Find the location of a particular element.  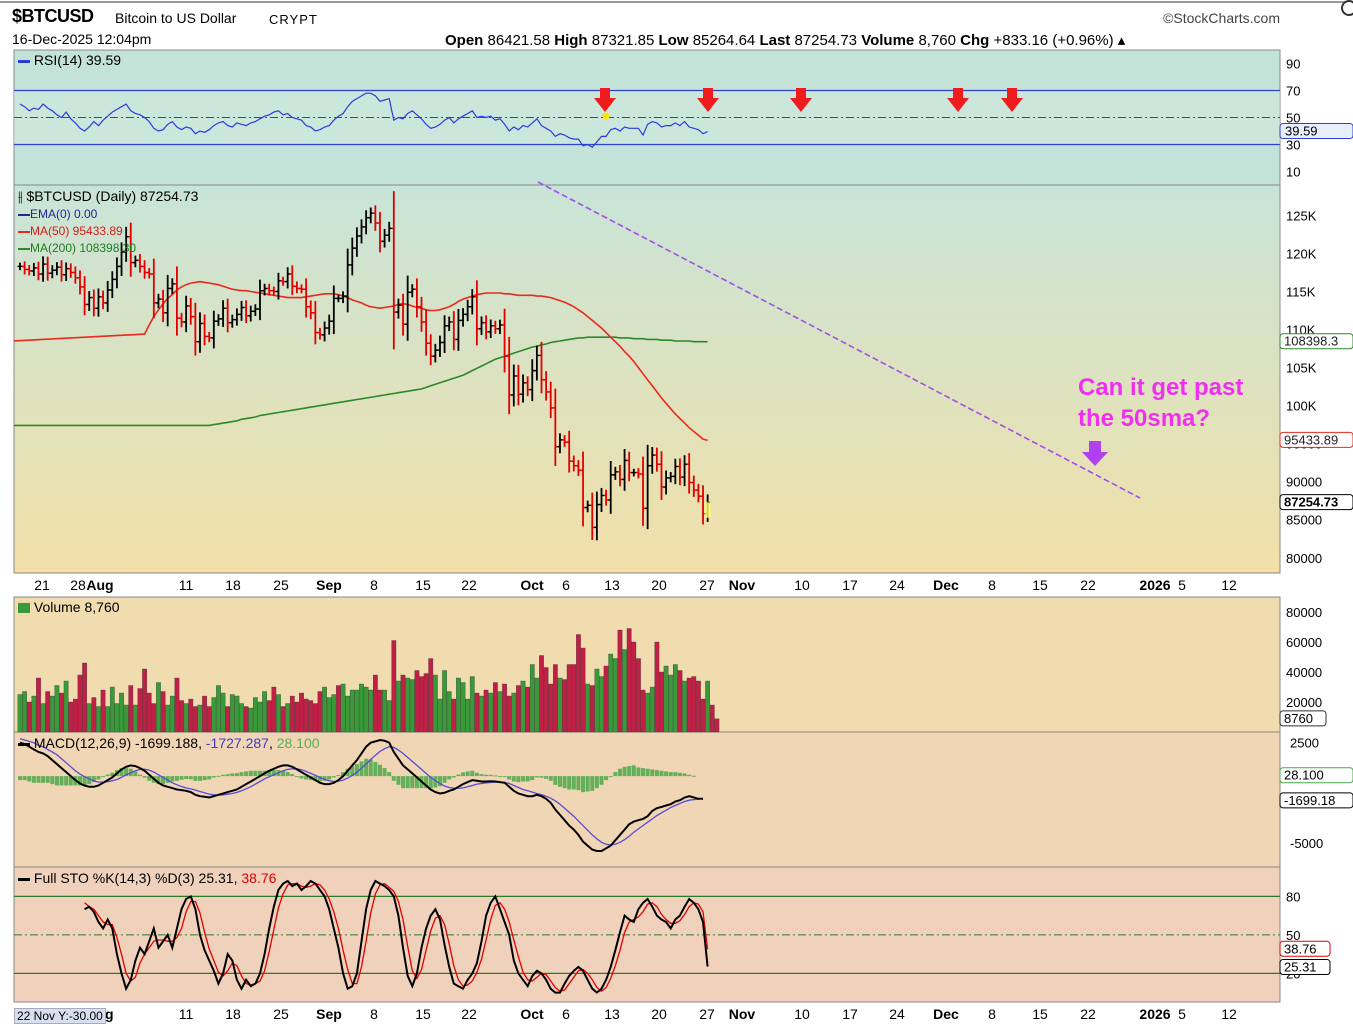

date-tick: 21 is located at coordinates (42, 585).